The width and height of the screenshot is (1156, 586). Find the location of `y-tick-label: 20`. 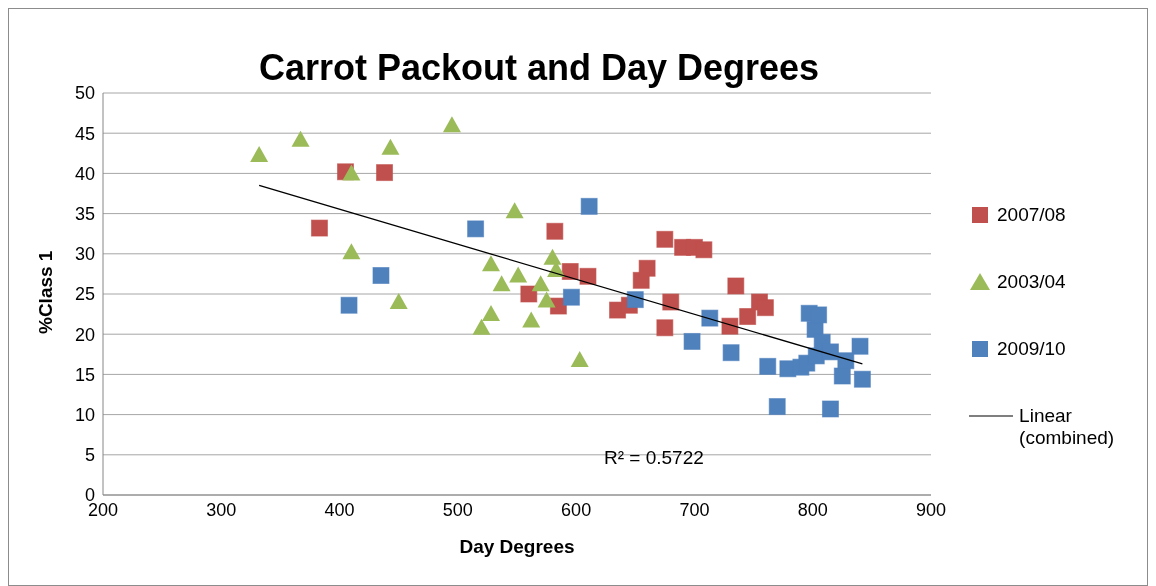

y-tick-label: 20 is located at coordinates (84, 334).